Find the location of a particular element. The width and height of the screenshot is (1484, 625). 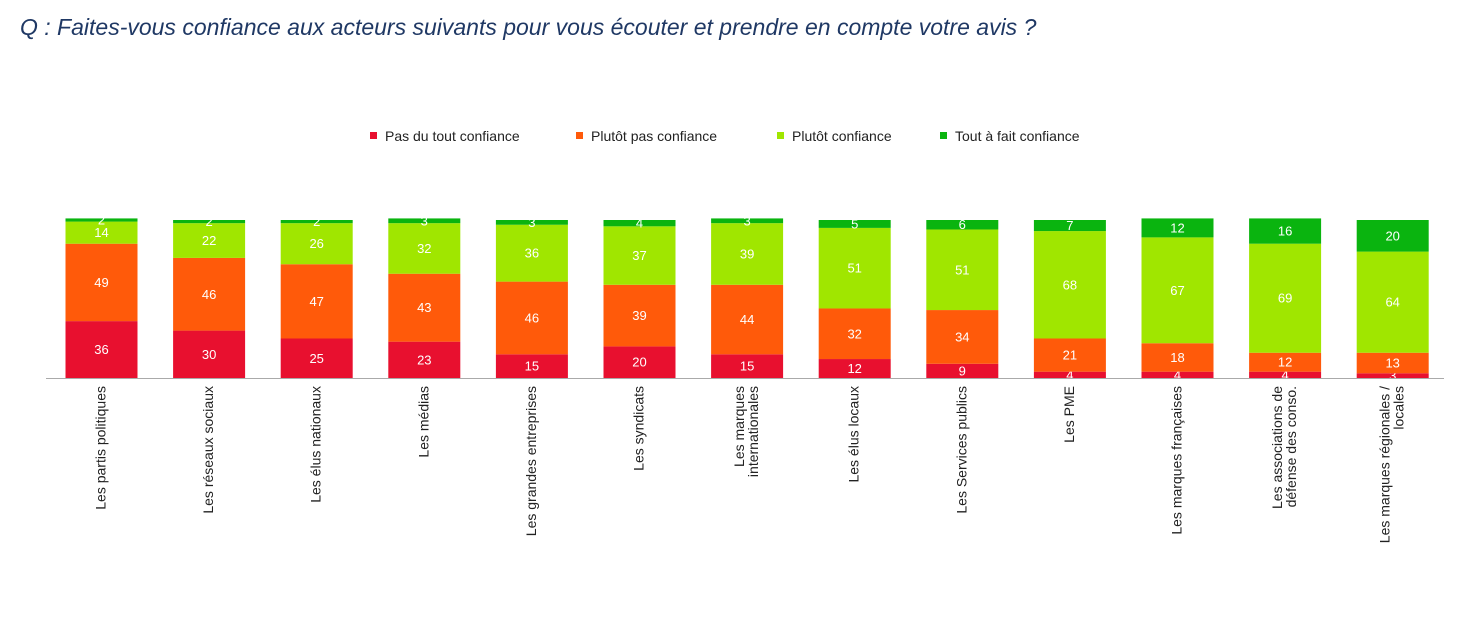

category-label-line: Les médias is located at coordinates (423, 422).